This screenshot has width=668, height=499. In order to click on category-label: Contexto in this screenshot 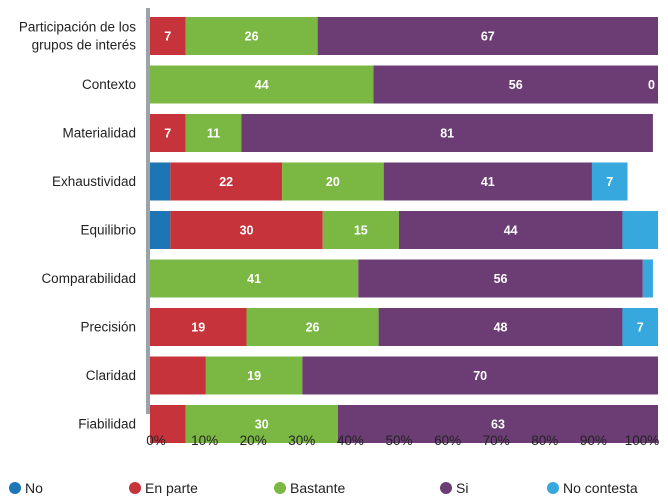, I will do `click(109, 84)`.